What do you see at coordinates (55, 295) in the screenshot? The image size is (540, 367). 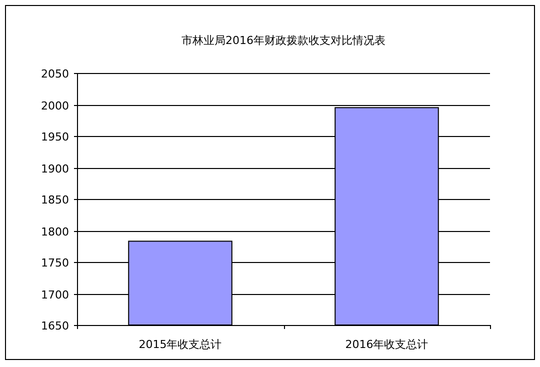 I see `y-tick-label: 1700` at bounding box center [55, 295].